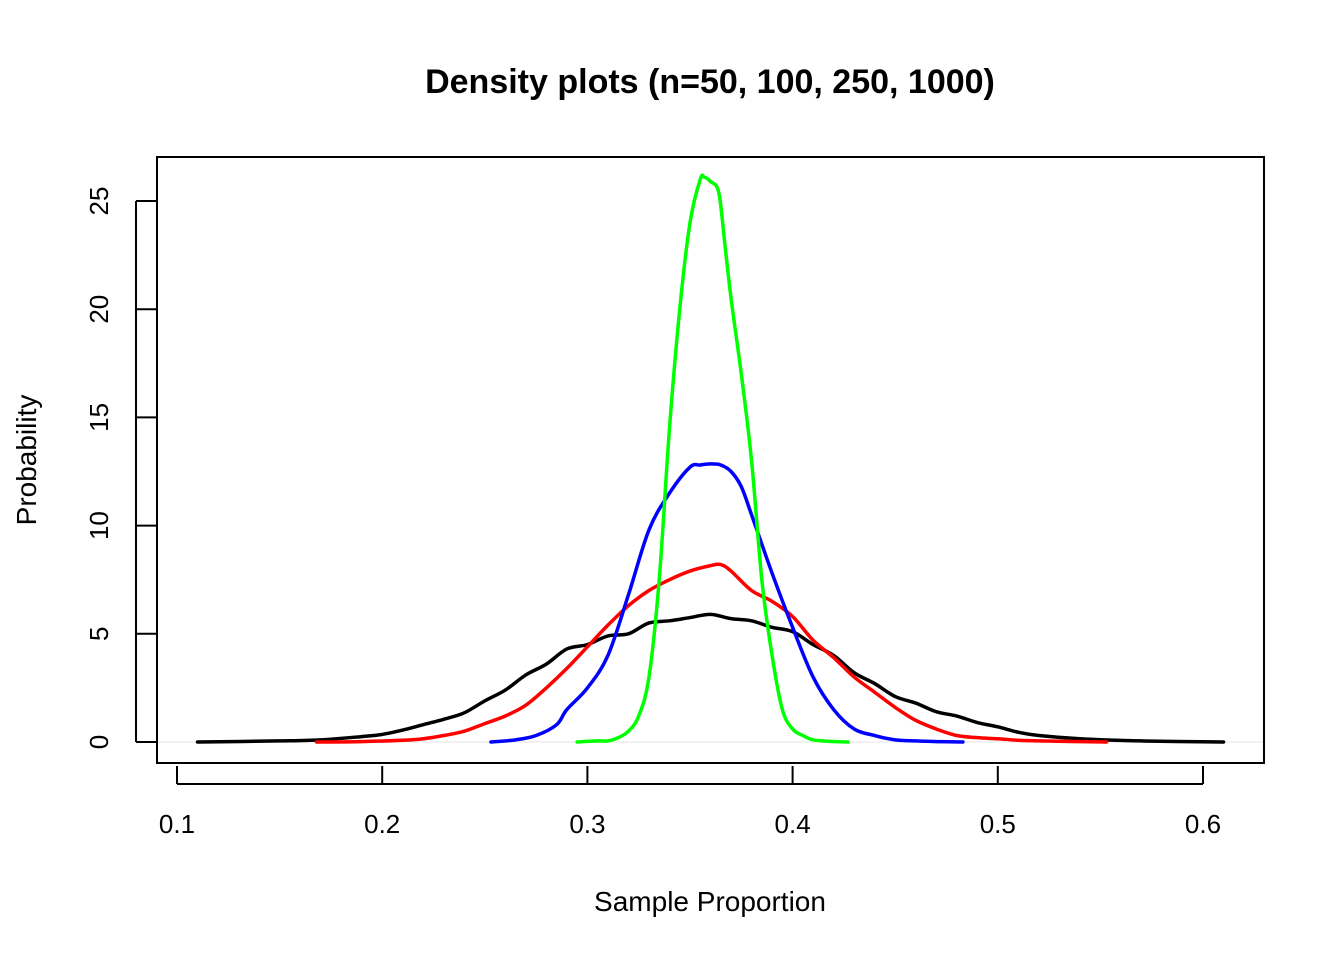  I want to click on x-axis-label: Sample Proportion, so click(710, 901).